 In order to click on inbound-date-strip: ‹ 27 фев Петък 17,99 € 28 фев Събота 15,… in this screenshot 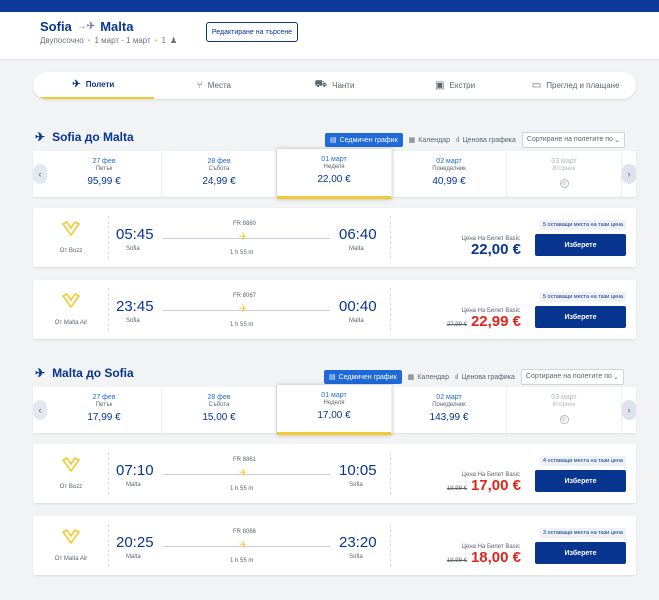, I will do `click(334, 410)`.